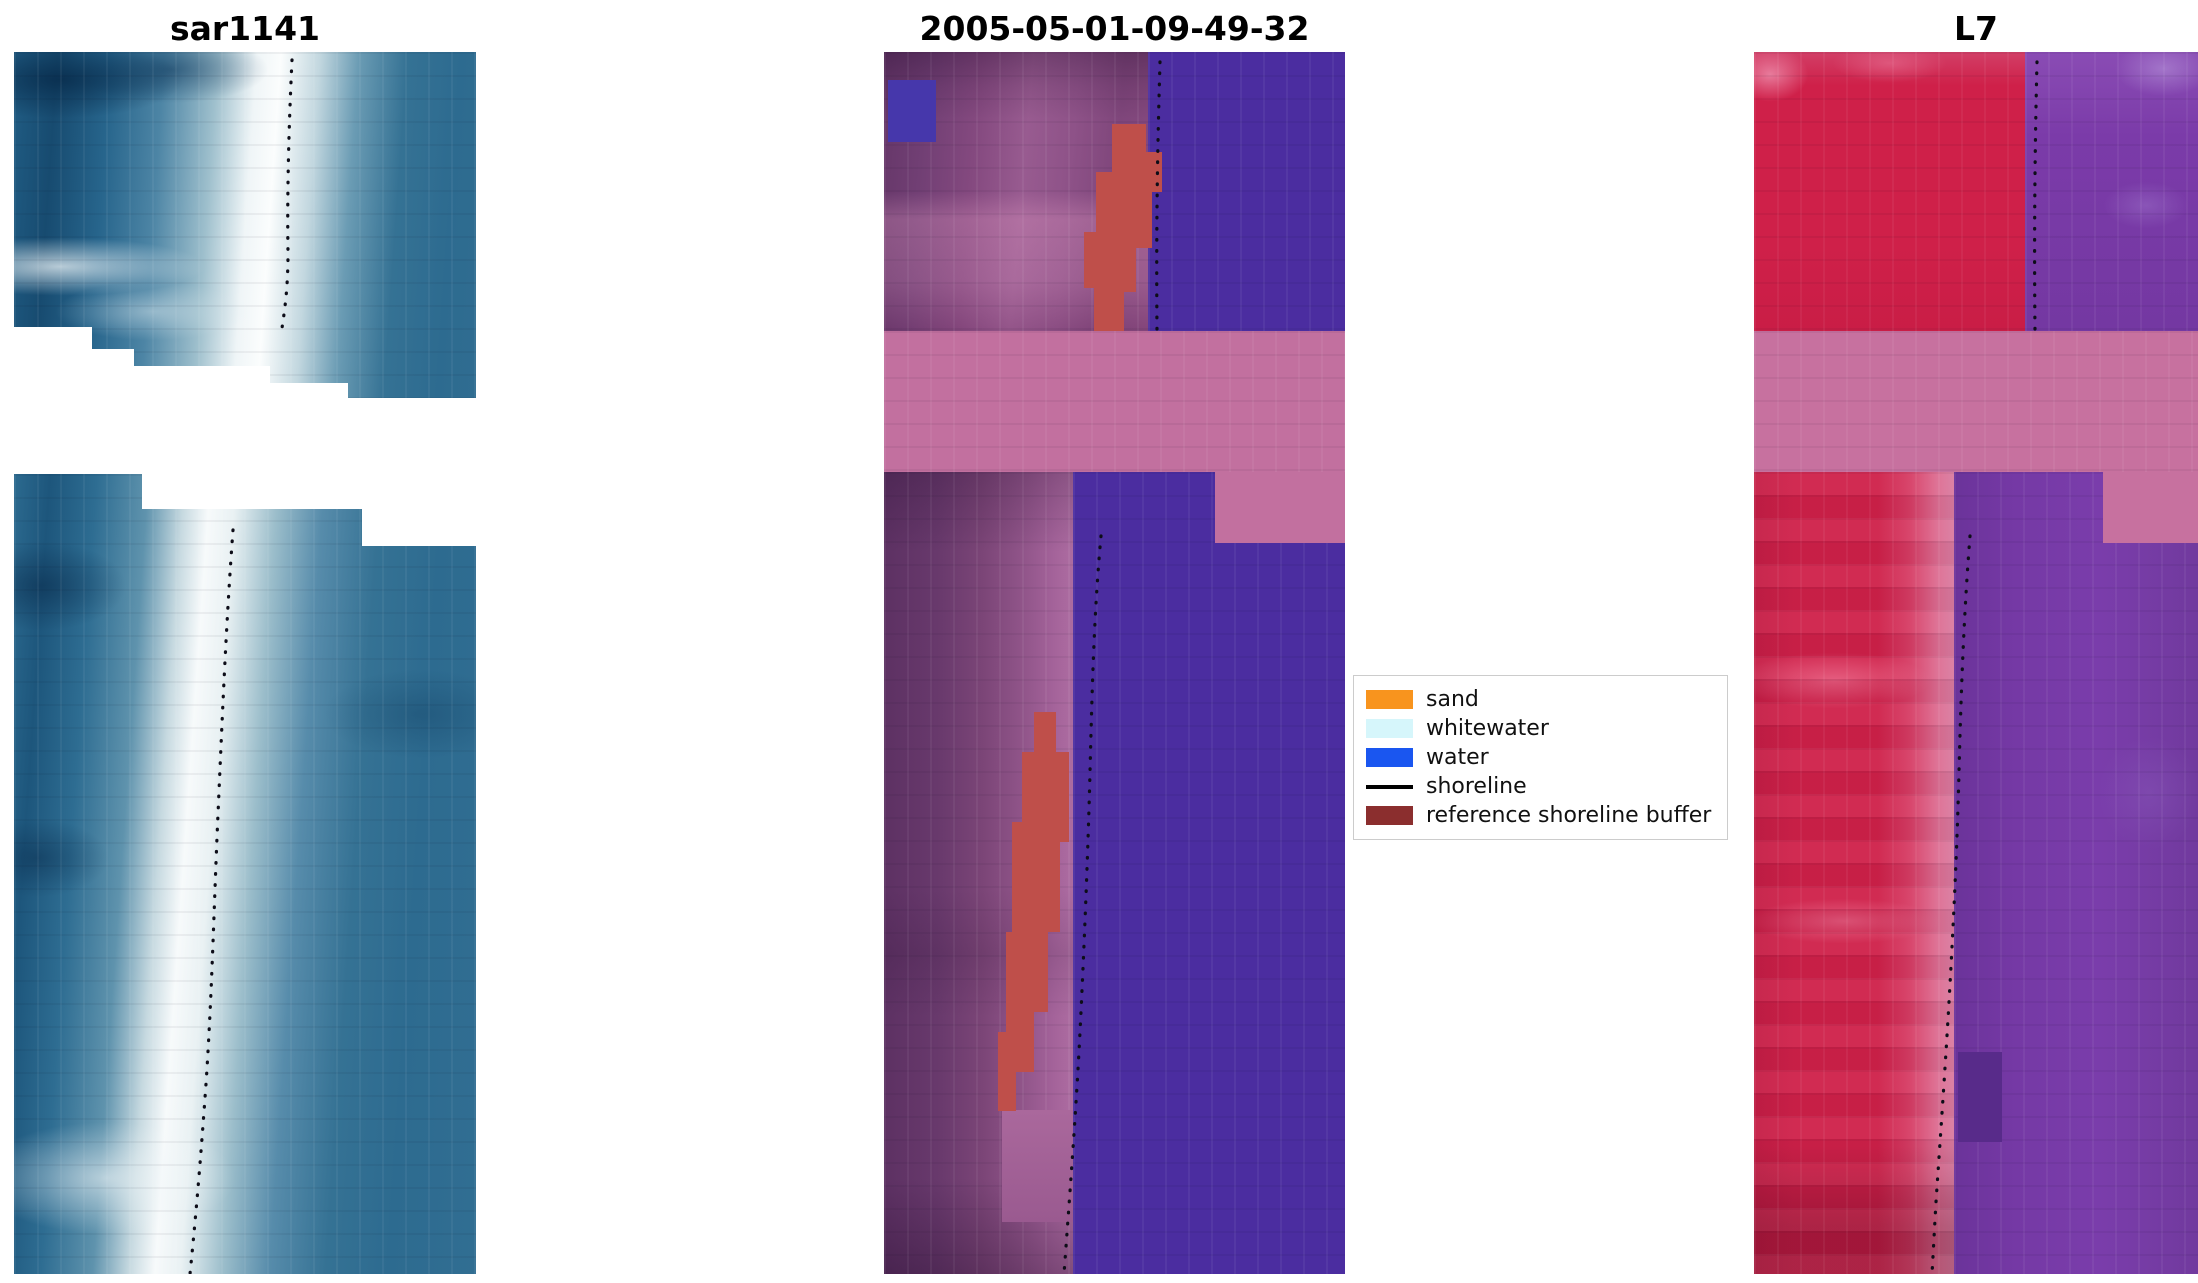 The image size is (2198, 1283). I want to click on legend-label-sand: sand, so click(1452, 699).